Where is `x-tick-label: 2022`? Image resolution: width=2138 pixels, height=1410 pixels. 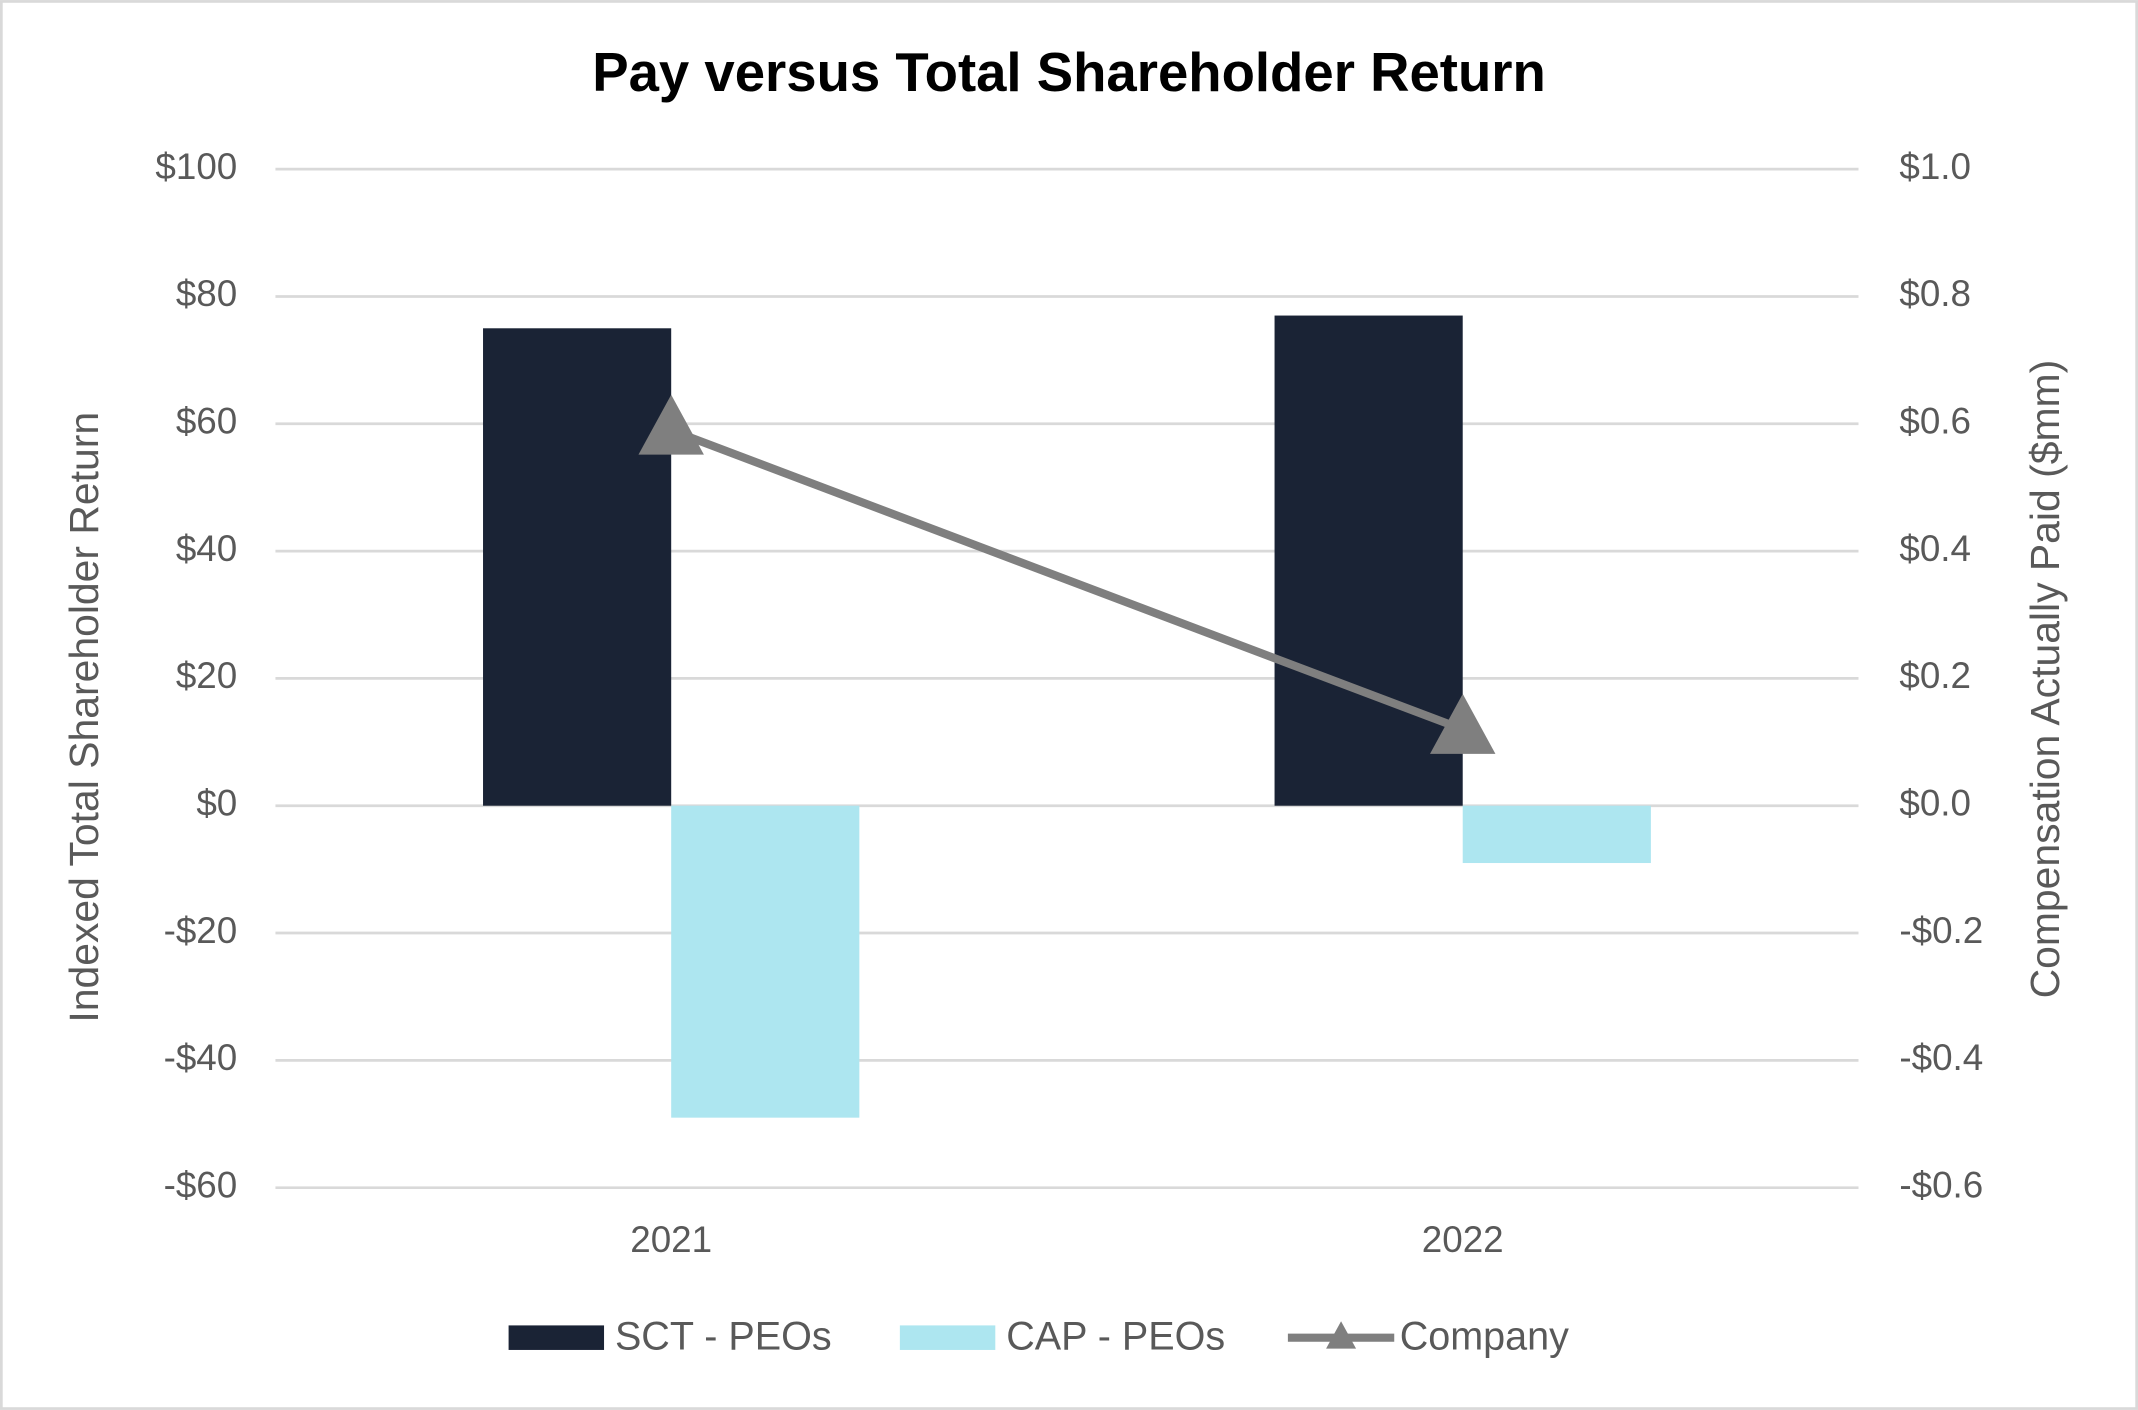
x-tick-label: 2022 is located at coordinates (1463, 1239).